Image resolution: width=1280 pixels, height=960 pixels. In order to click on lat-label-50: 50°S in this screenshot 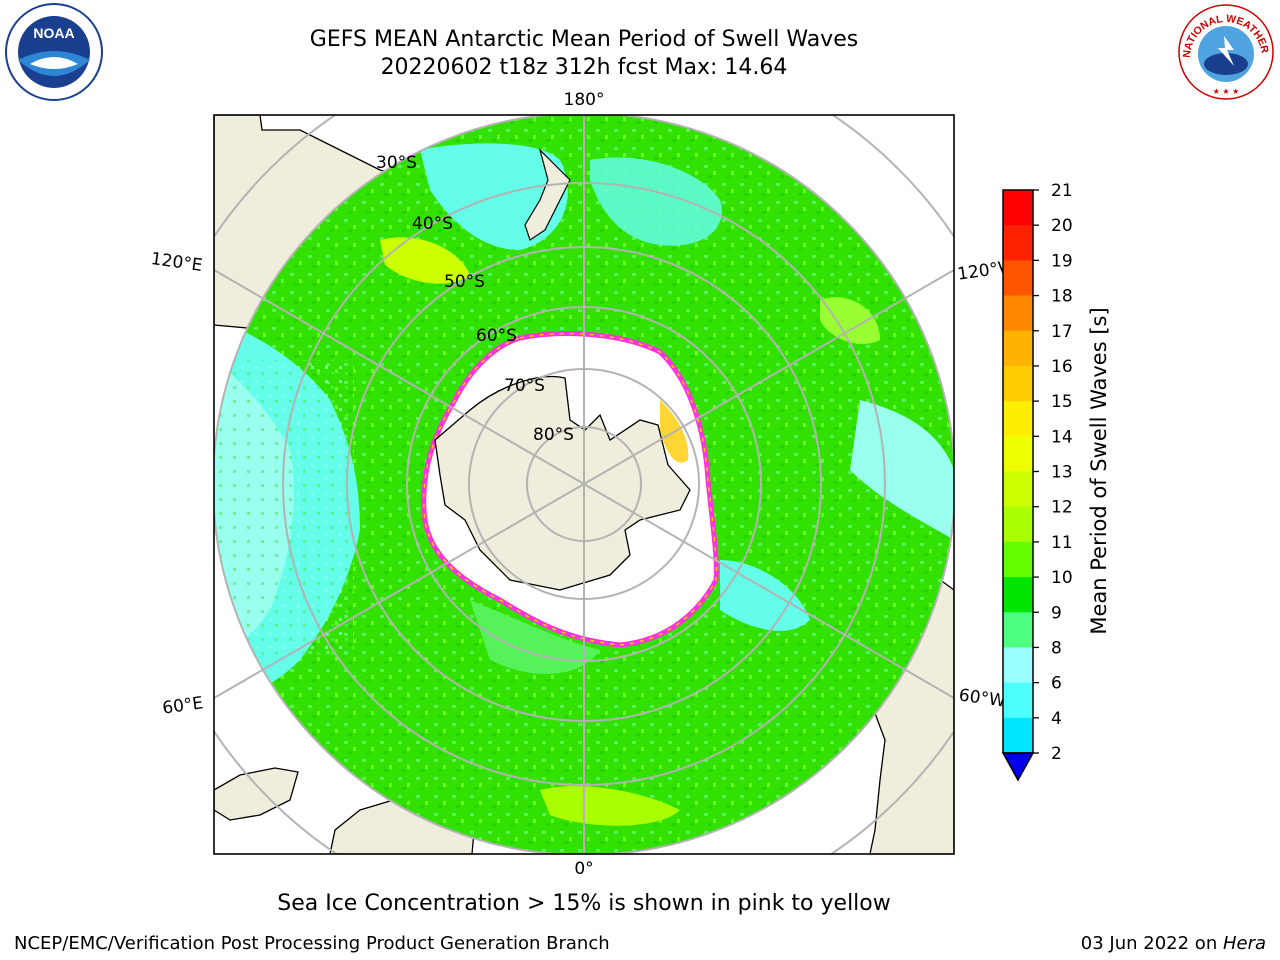, I will do `click(464, 282)`.